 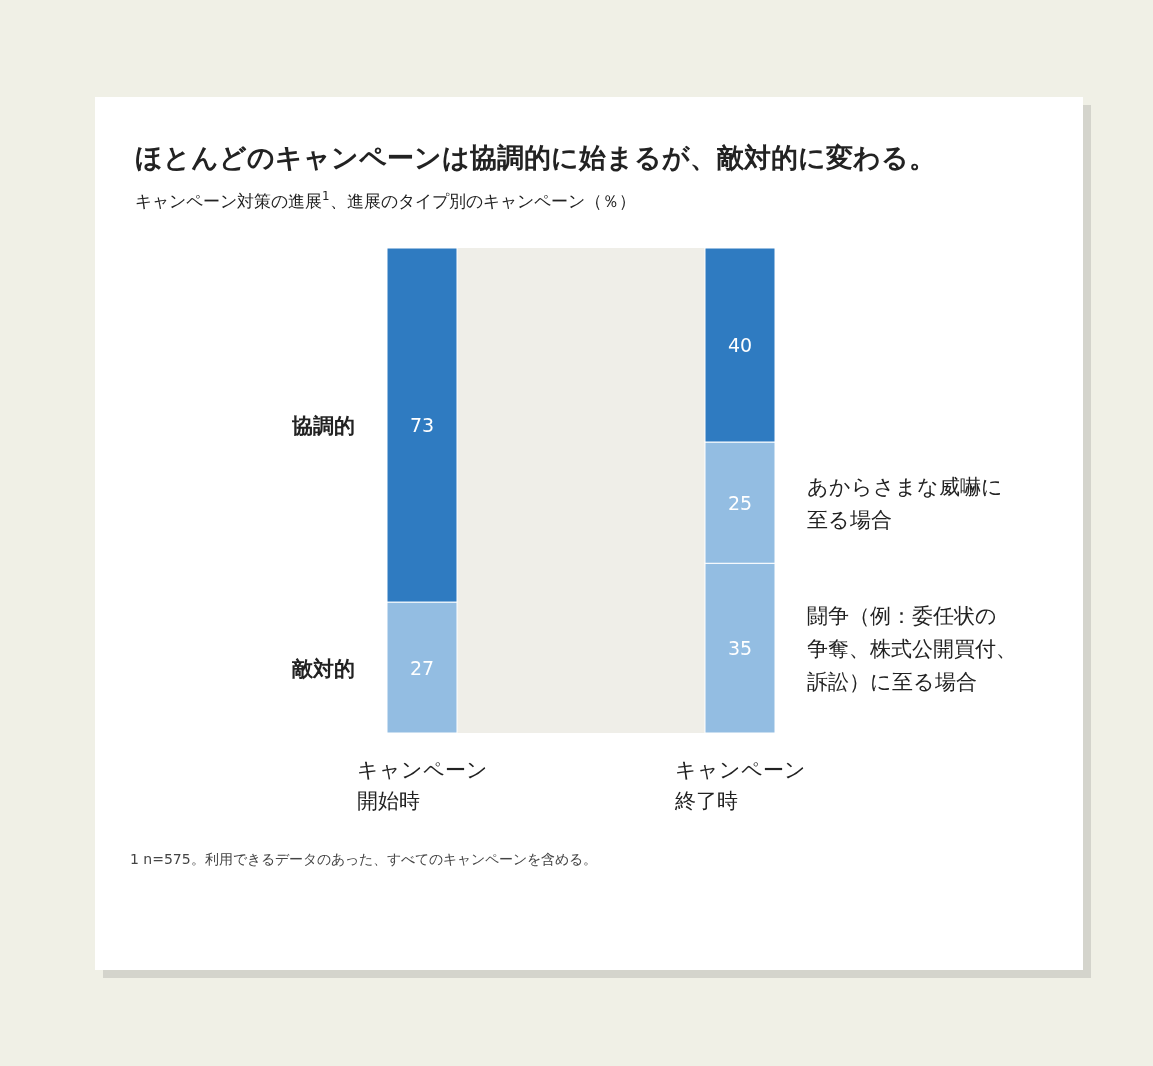 What do you see at coordinates (740, 785) in the screenshot?
I see `x-tick-label: キャンペーン終了時` at bounding box center [740, 785].